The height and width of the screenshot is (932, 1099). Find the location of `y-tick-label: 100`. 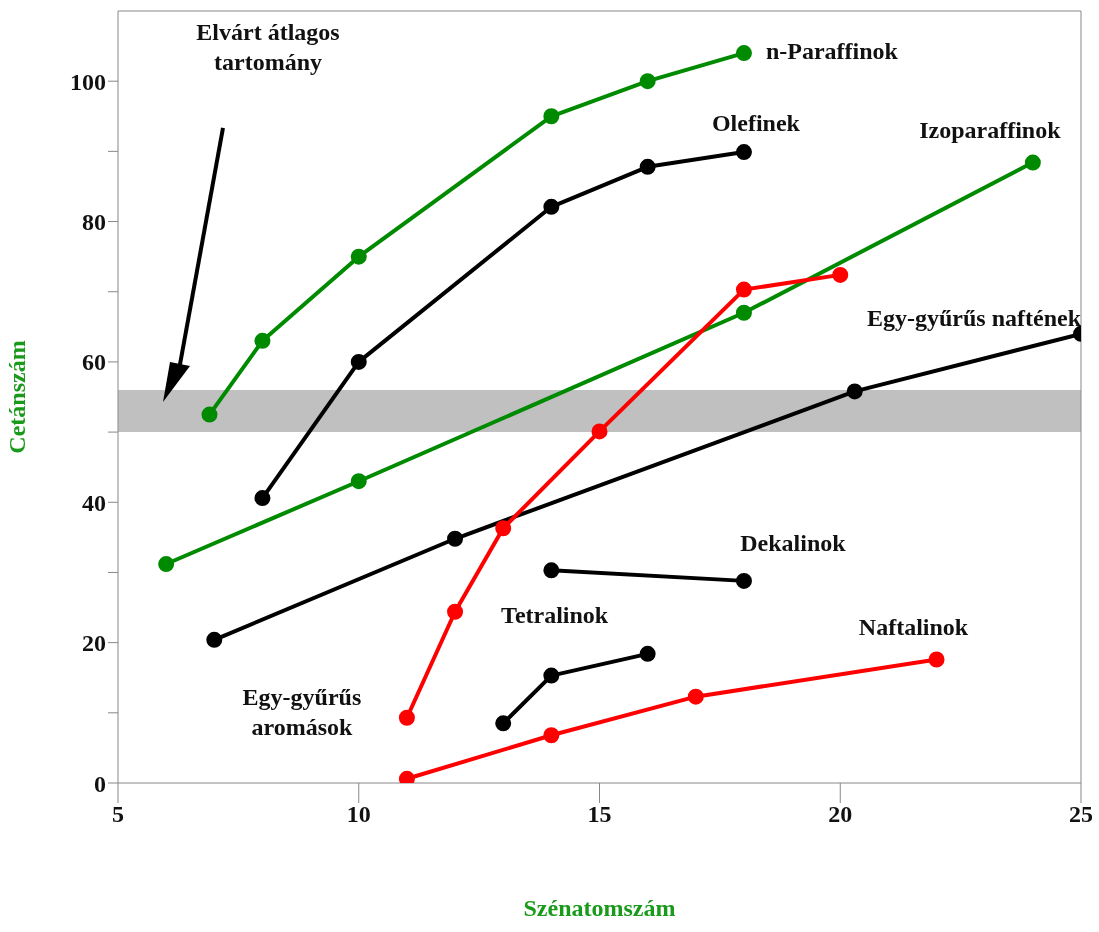

y-tick-label: 100 is located at coordinates (88, 81).